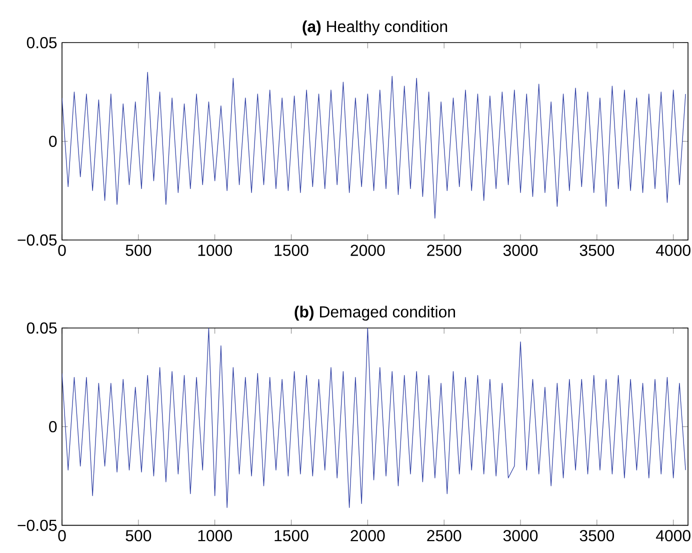 The width and height of the screenshot is (692, 553). Describe the element at coordinates (374, 313) in the screenshot. I see `chart-title: (b) Demaged condition` at that location.